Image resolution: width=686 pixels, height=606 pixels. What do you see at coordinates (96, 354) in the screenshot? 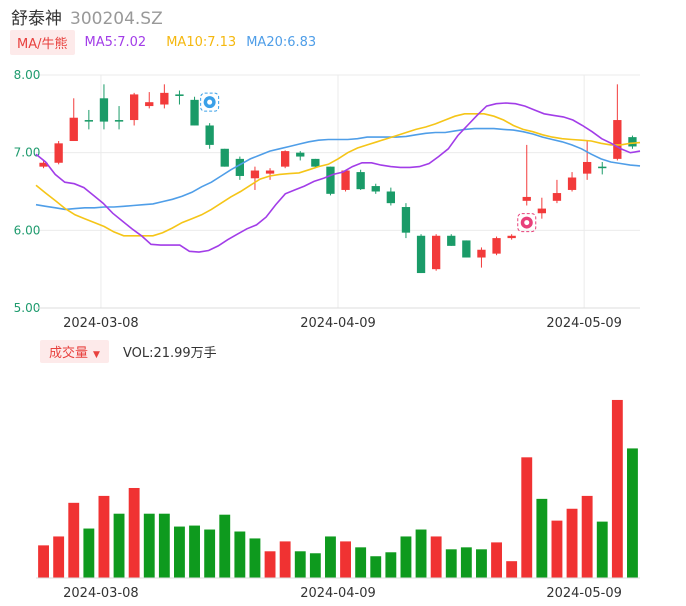
I see `caret-down-icon: ▼` at bounding box center [96, 354].